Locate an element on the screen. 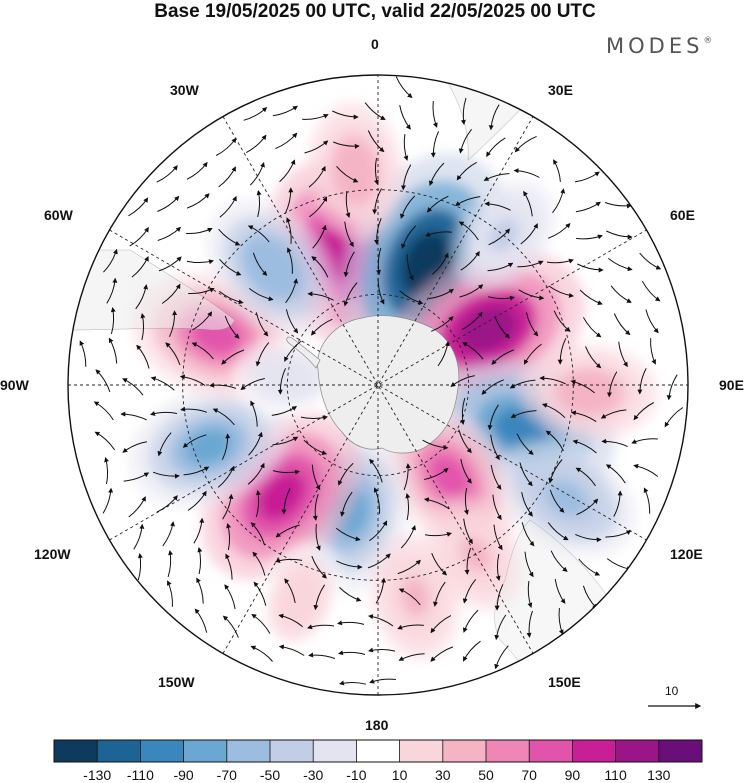 The image size is (750, 783). longitude-label-0: 0 is located at coordinates (375, 44).